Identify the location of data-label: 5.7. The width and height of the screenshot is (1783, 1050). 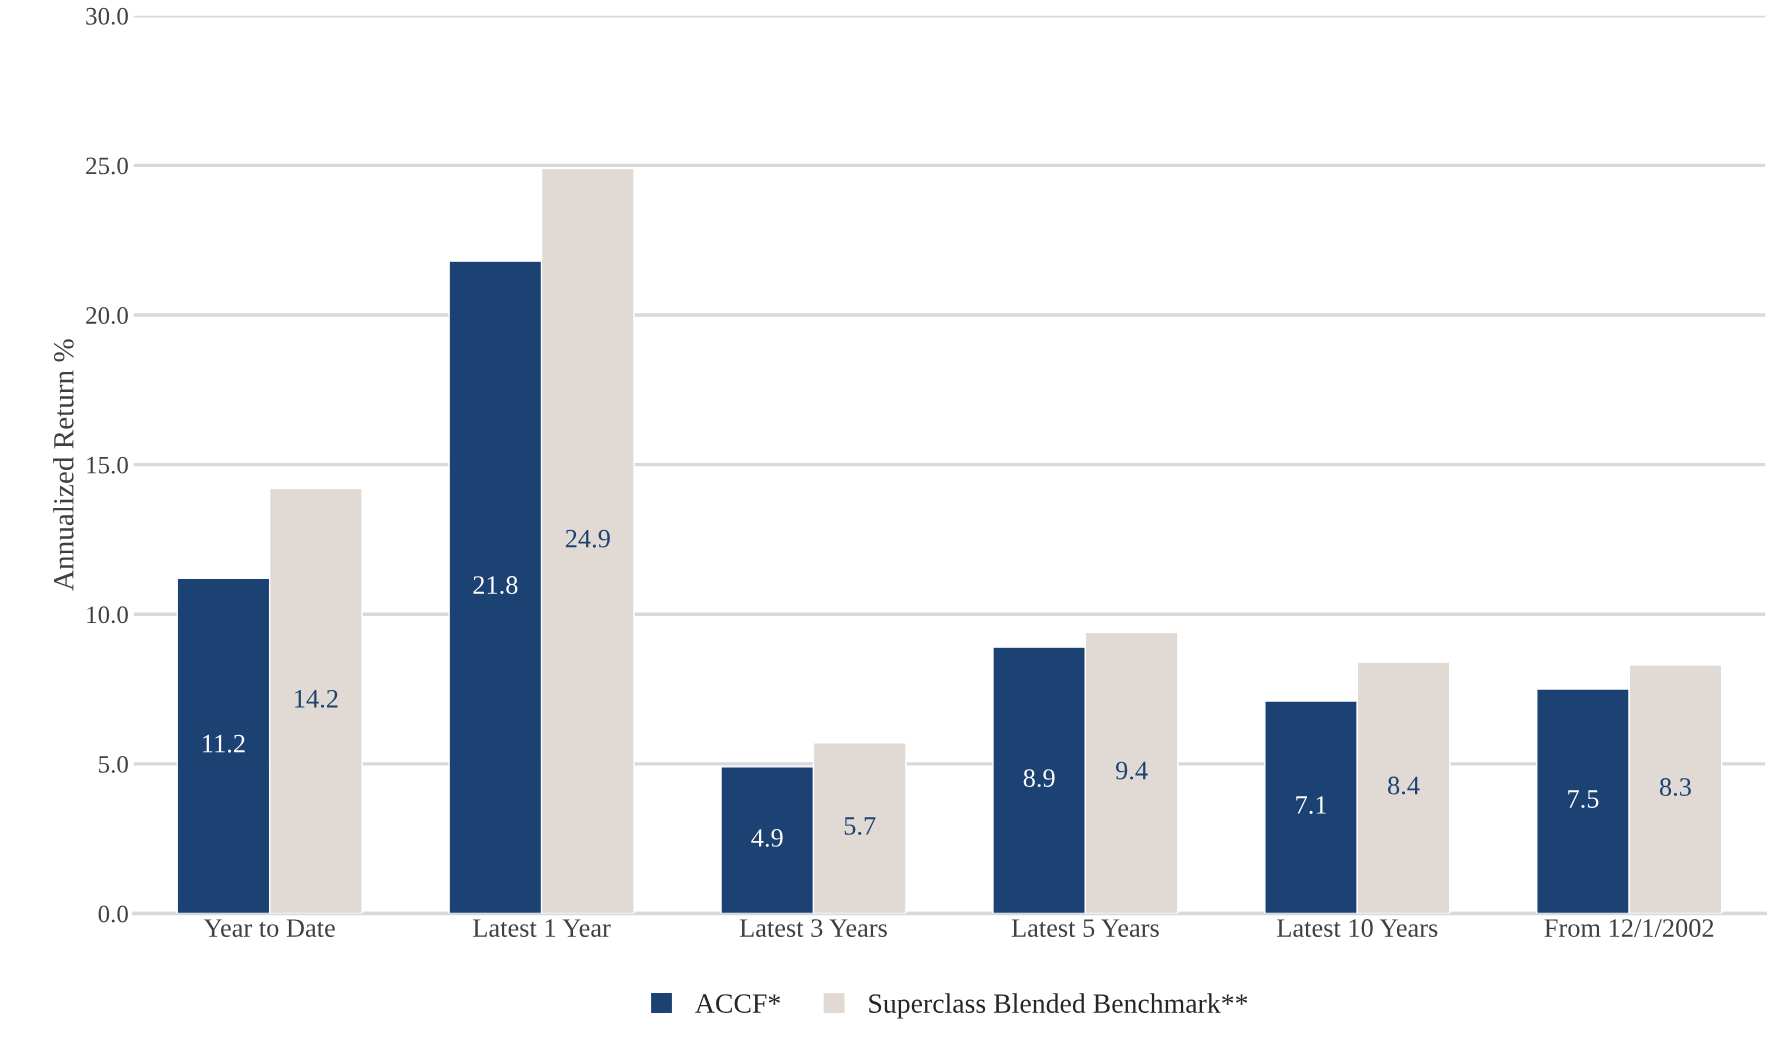
(860, 826).